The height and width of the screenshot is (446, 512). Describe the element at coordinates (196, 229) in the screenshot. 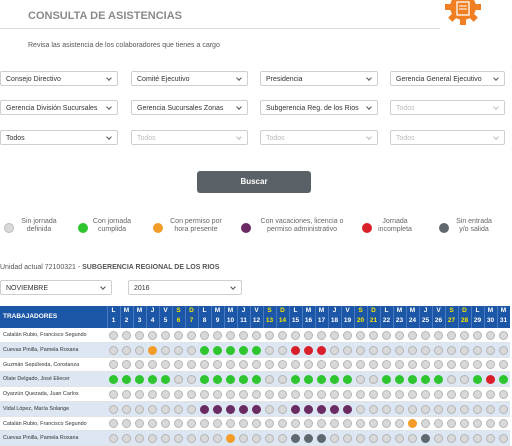

I see `legend-line: hora presente` at that location.